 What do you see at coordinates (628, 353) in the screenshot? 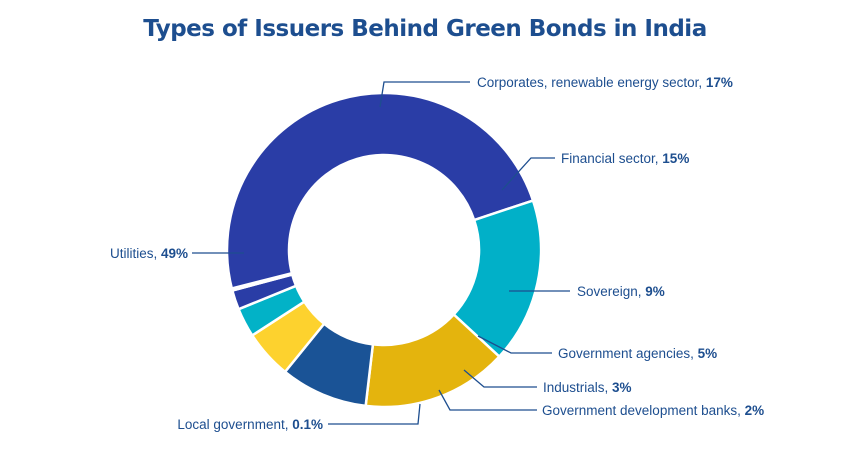
I see `label-name-government-agencies: Government agencies,` at bounding box center [628, 353].